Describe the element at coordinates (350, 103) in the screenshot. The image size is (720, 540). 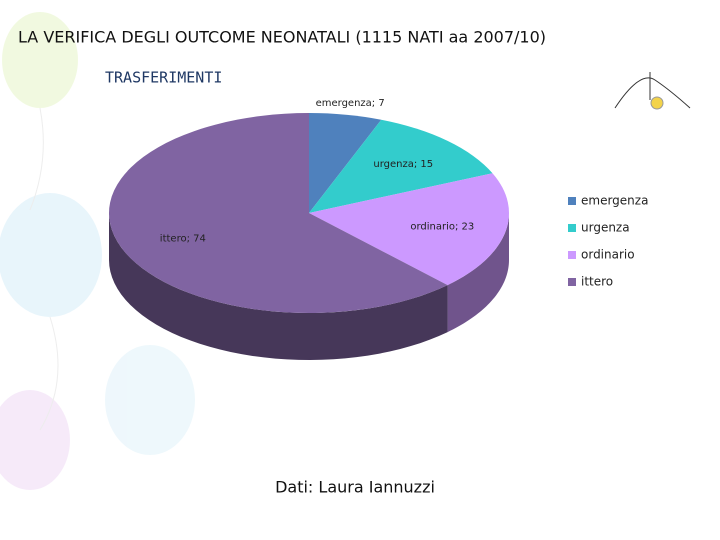
I see `data-label: emergenza; 7` at that location.